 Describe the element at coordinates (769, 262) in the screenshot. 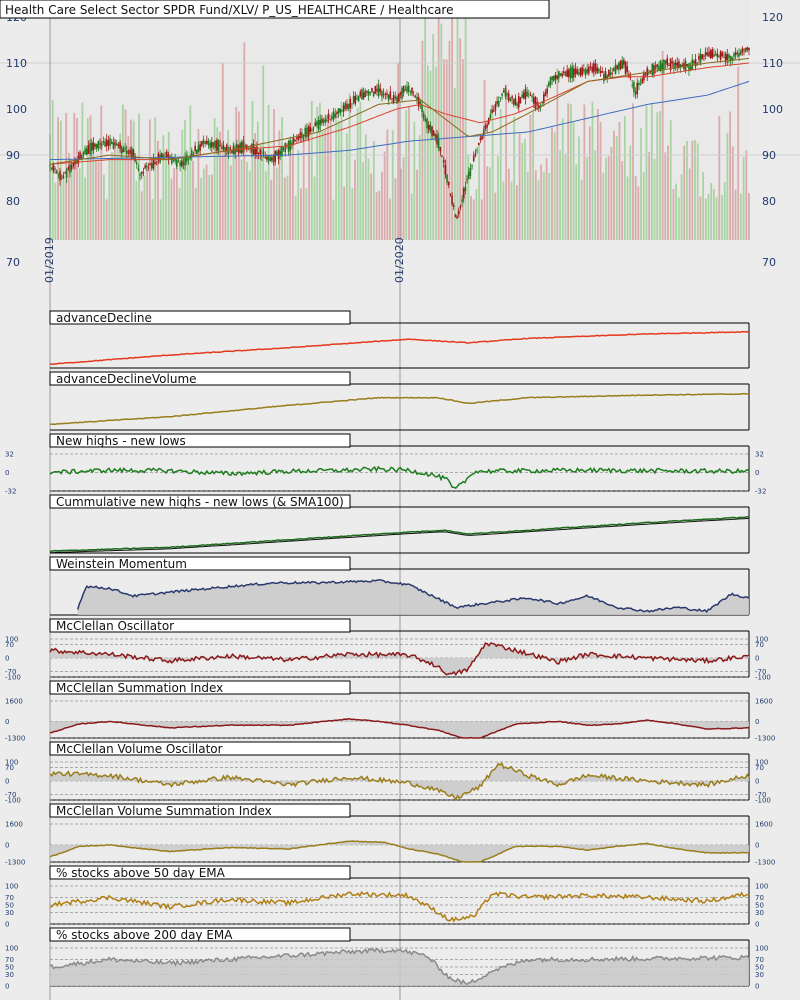

I see `price-tick-right: 70` at that location.